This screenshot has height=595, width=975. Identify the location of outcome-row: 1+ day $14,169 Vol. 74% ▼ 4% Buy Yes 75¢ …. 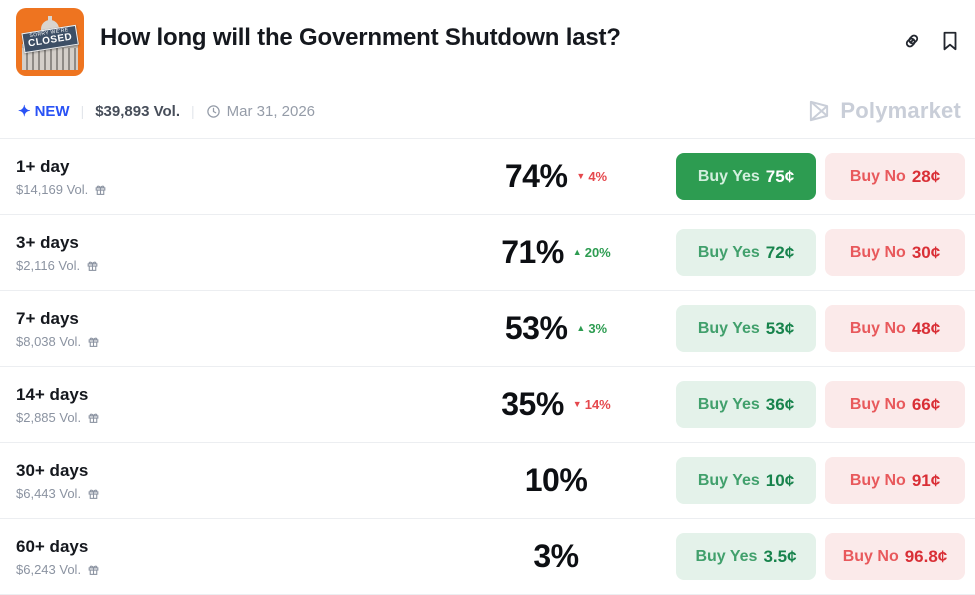
(487, 177).